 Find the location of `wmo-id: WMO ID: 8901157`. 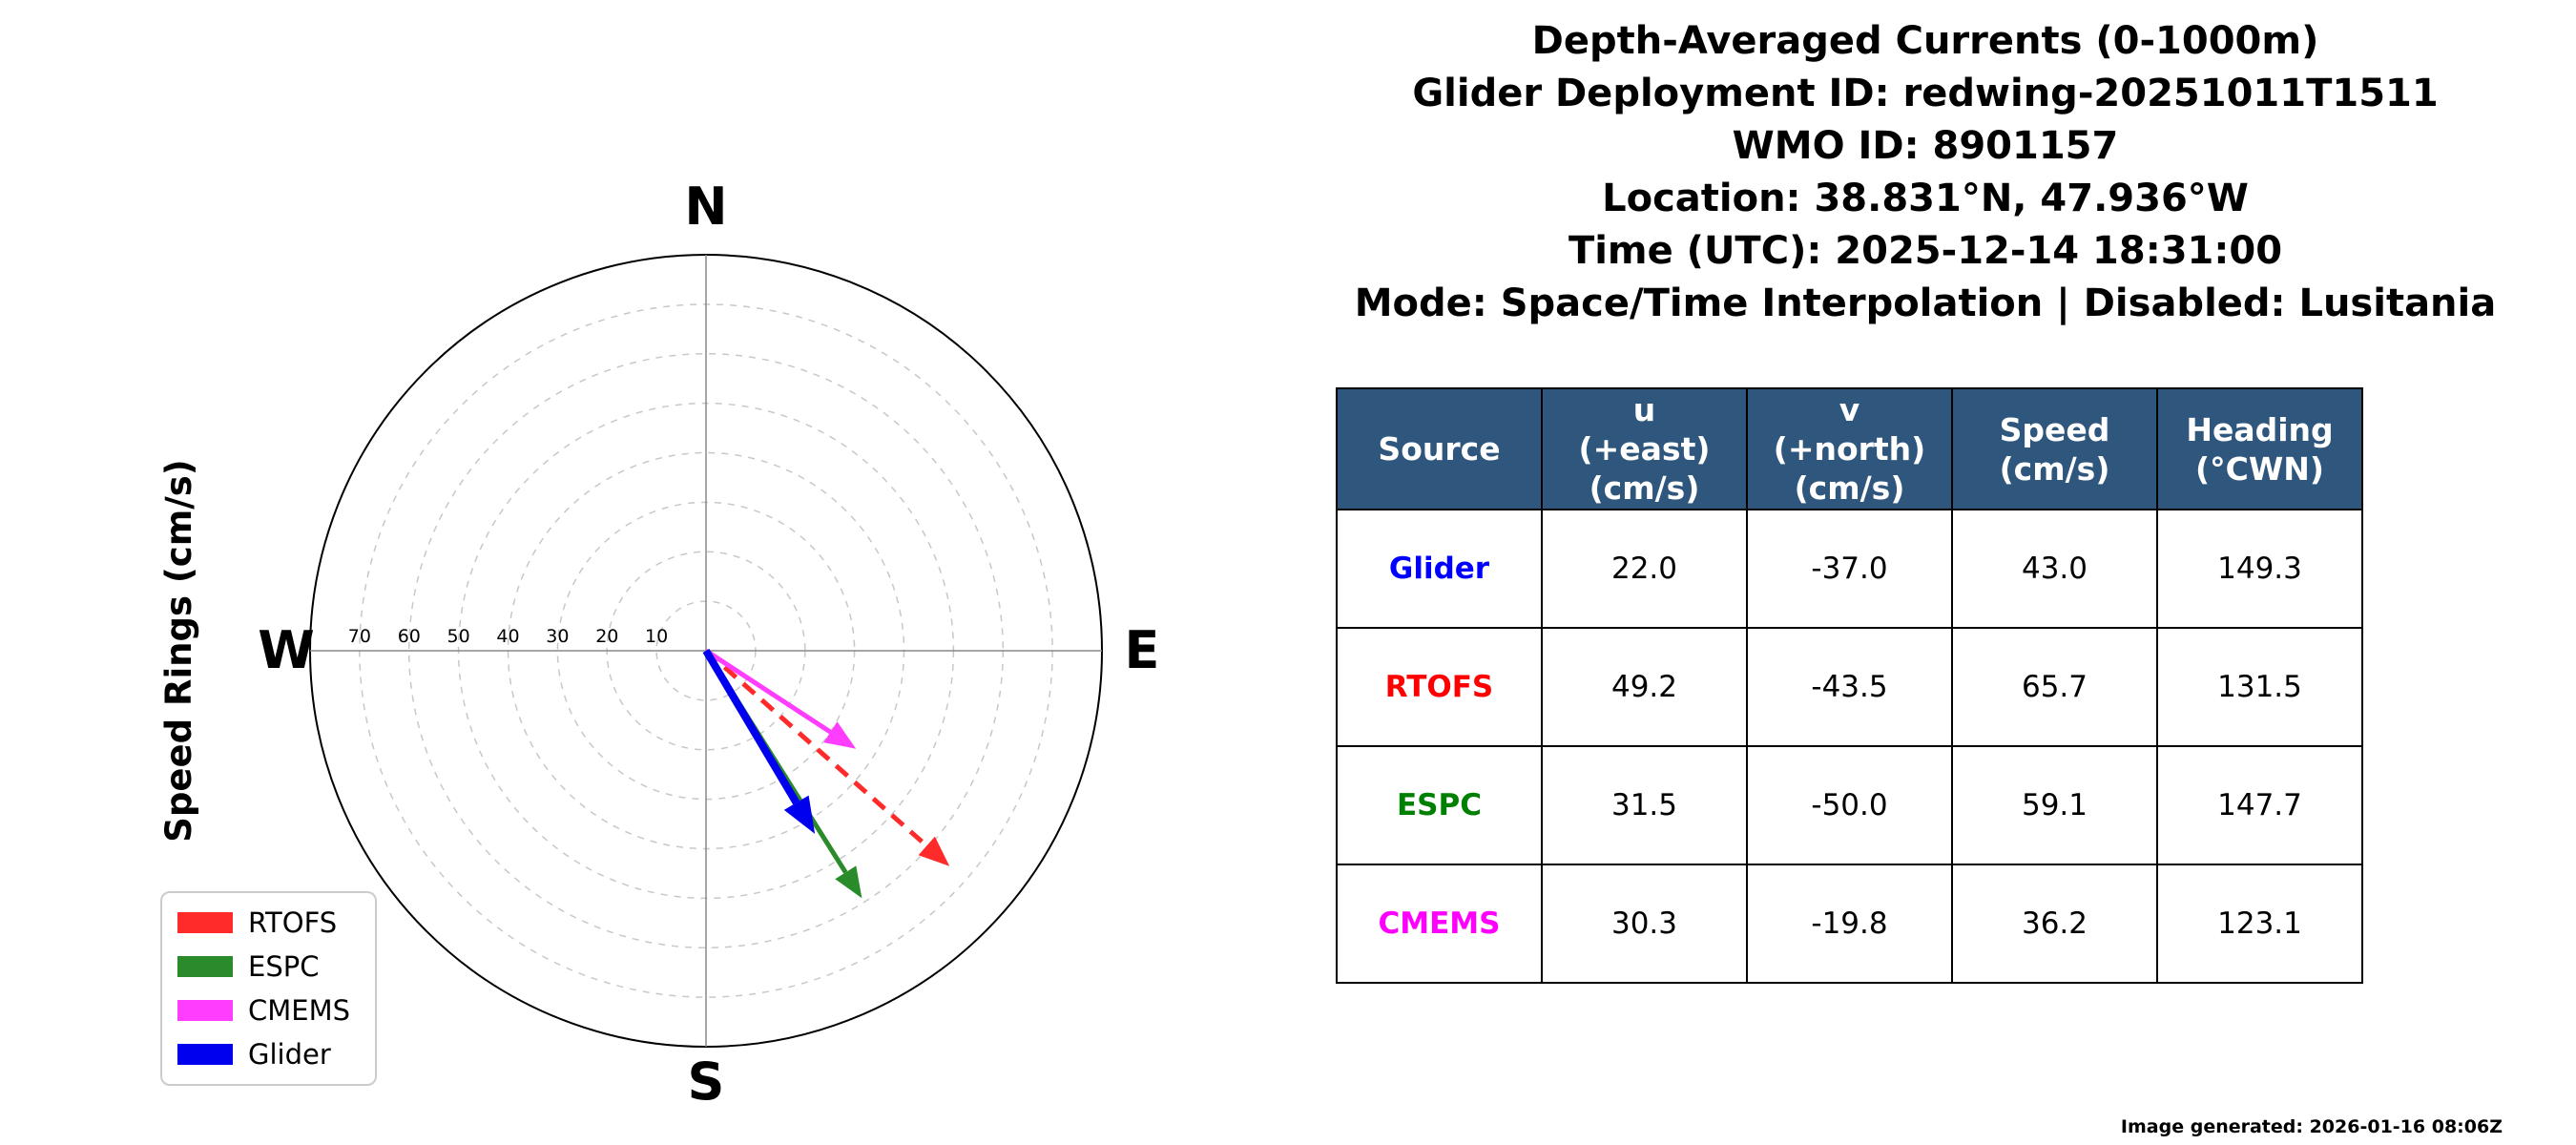

wmo-id: WMO ID: 8901157 is located at coordinates (1925, 146).